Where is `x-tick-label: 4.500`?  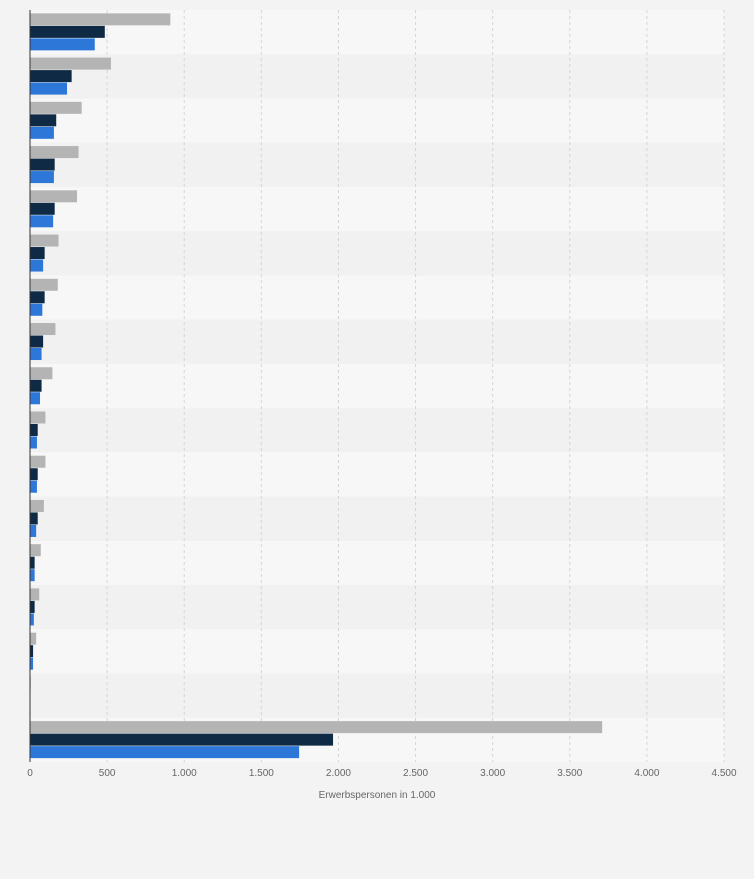
x-tick-label: 4.500 is located at coordinates (723, 773).